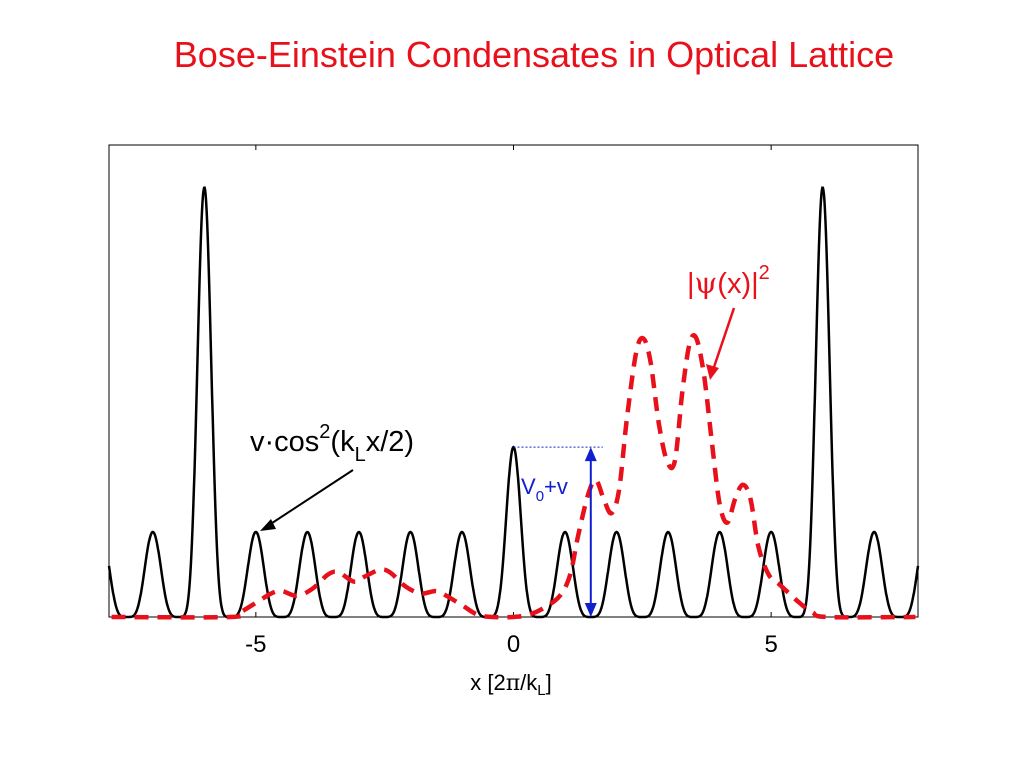  Describe the element at coordinates (528, 486) in the screenshot. I see `v-label-main: V` at that location.